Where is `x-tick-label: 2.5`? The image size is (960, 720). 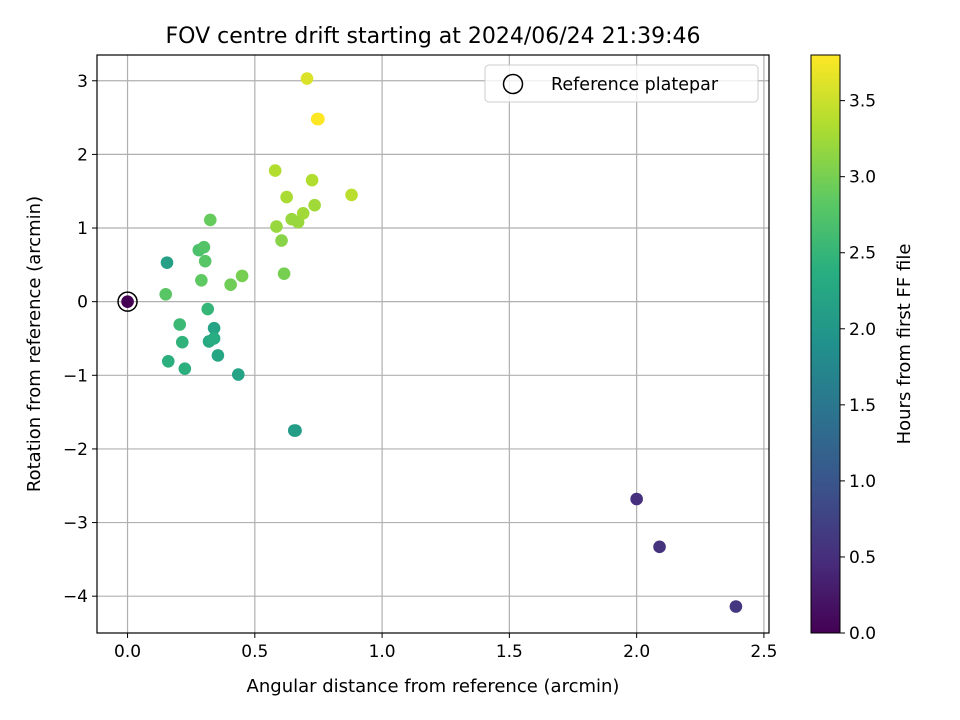
x-tick-label: 2.5 is located at coordinates (763, 652).